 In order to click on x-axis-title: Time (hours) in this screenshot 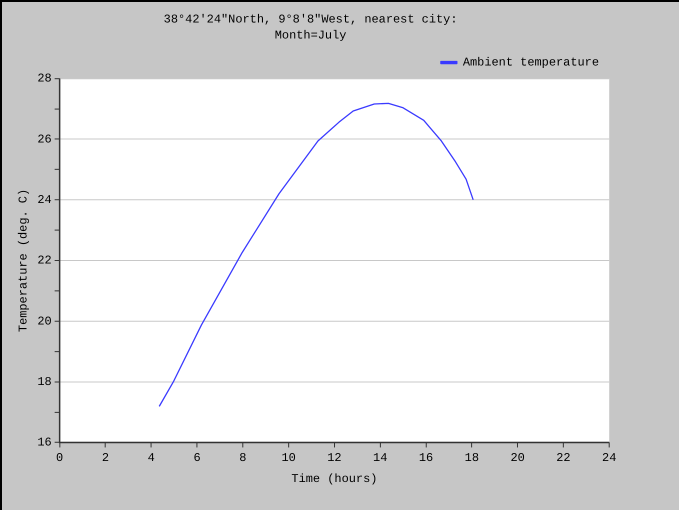, I will do `click(334, 479)`.